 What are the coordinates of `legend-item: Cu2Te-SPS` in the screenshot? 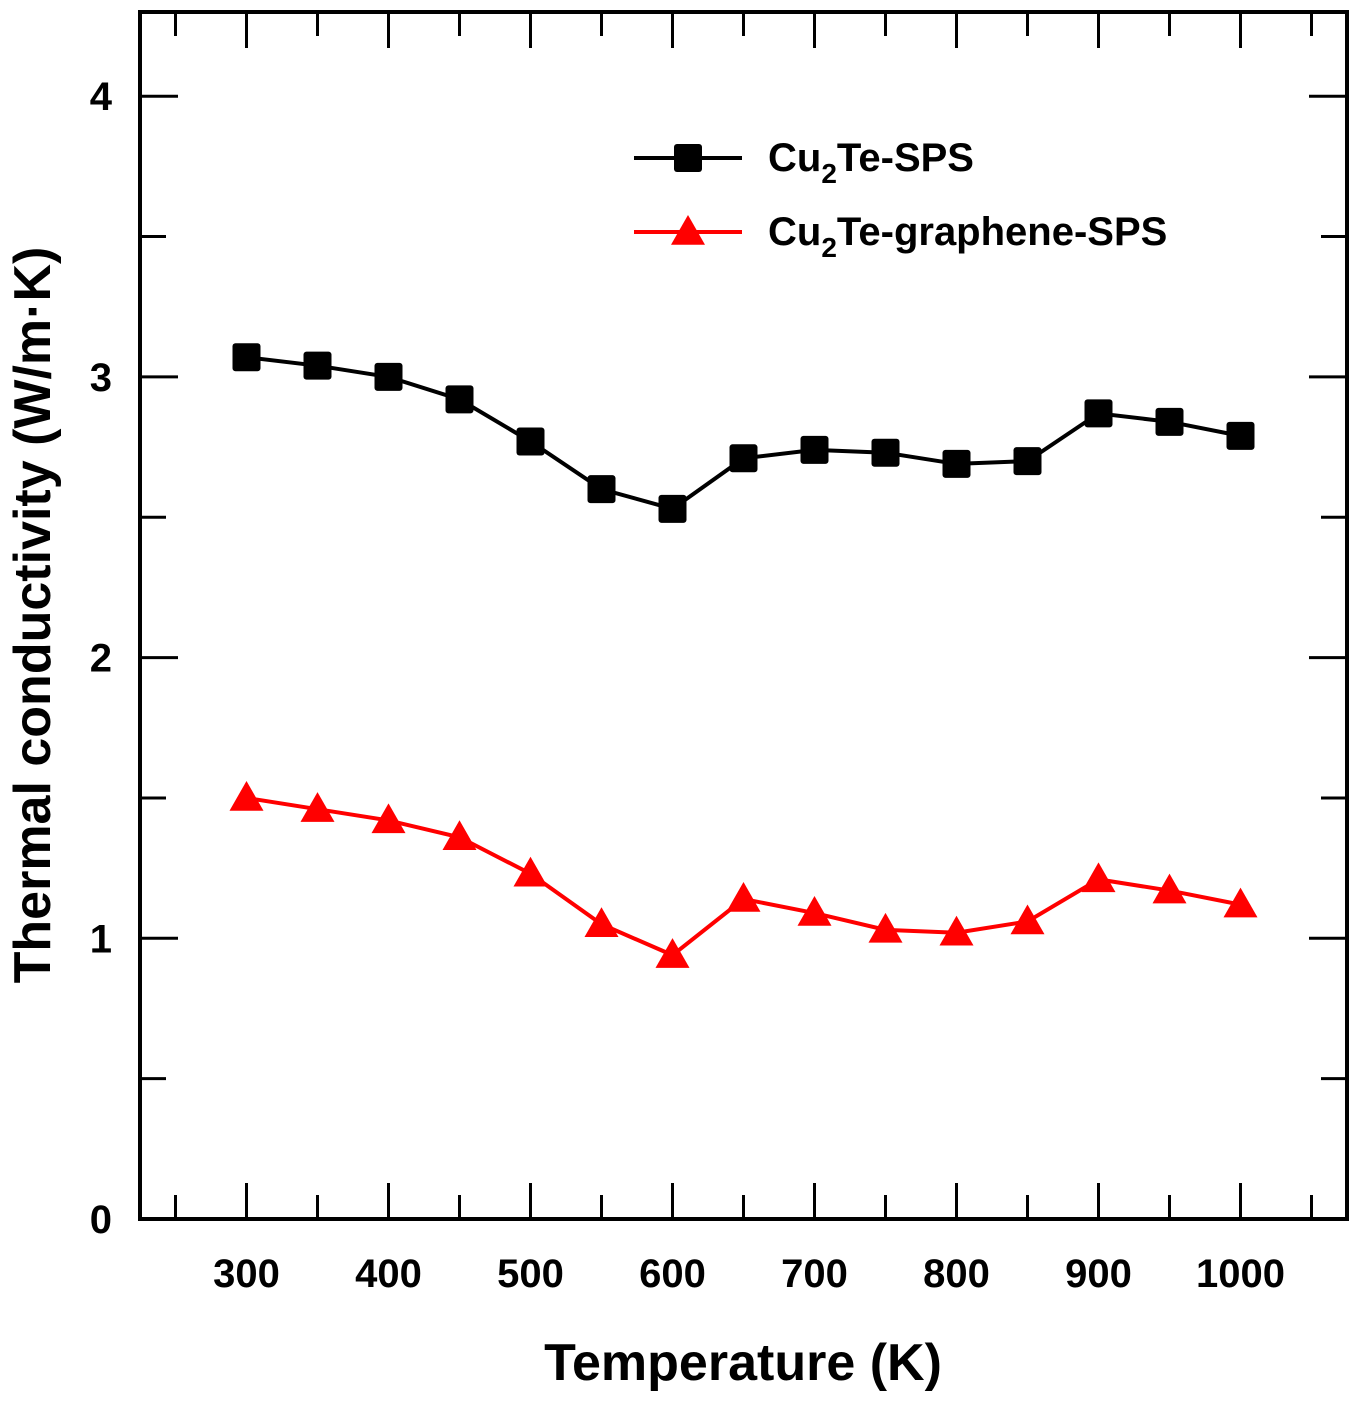 It's located at (804, 162).